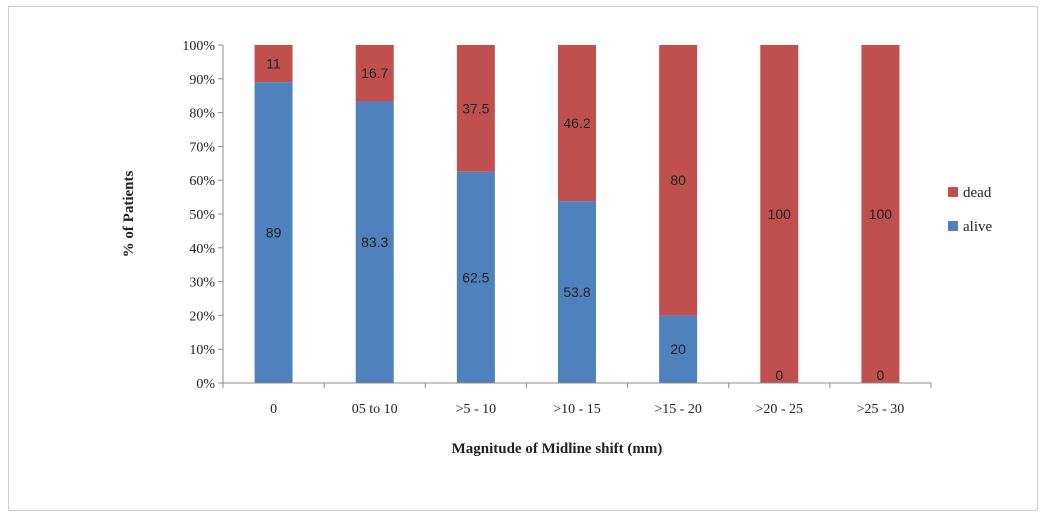 The width and height of the screenshot is (1047, 517). Describe the element at coordinates (202, 316) in the screenshot. I see `y-tick-label: 20%` at that location.